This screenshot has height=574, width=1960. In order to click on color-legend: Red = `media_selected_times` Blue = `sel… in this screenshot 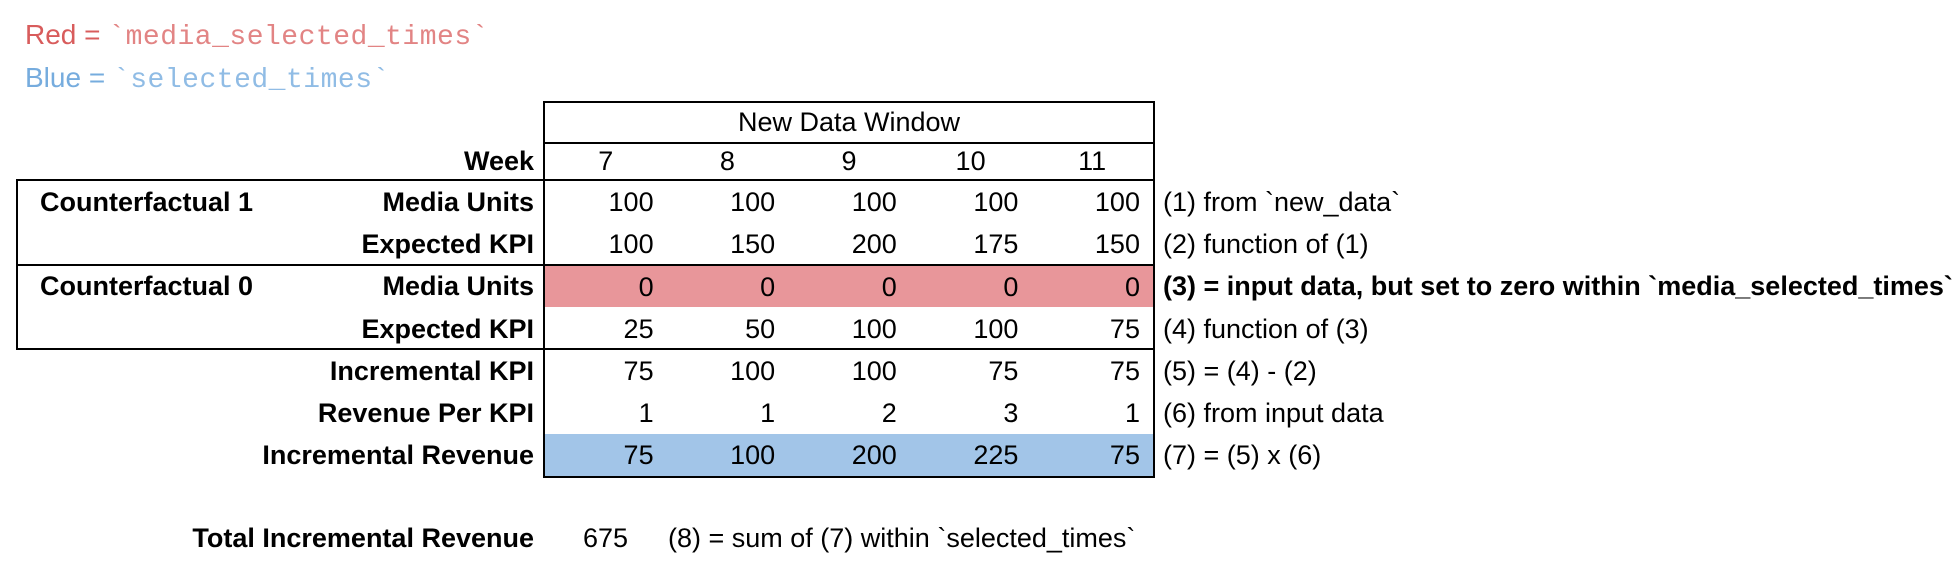, I will do `click(257, 56)`.